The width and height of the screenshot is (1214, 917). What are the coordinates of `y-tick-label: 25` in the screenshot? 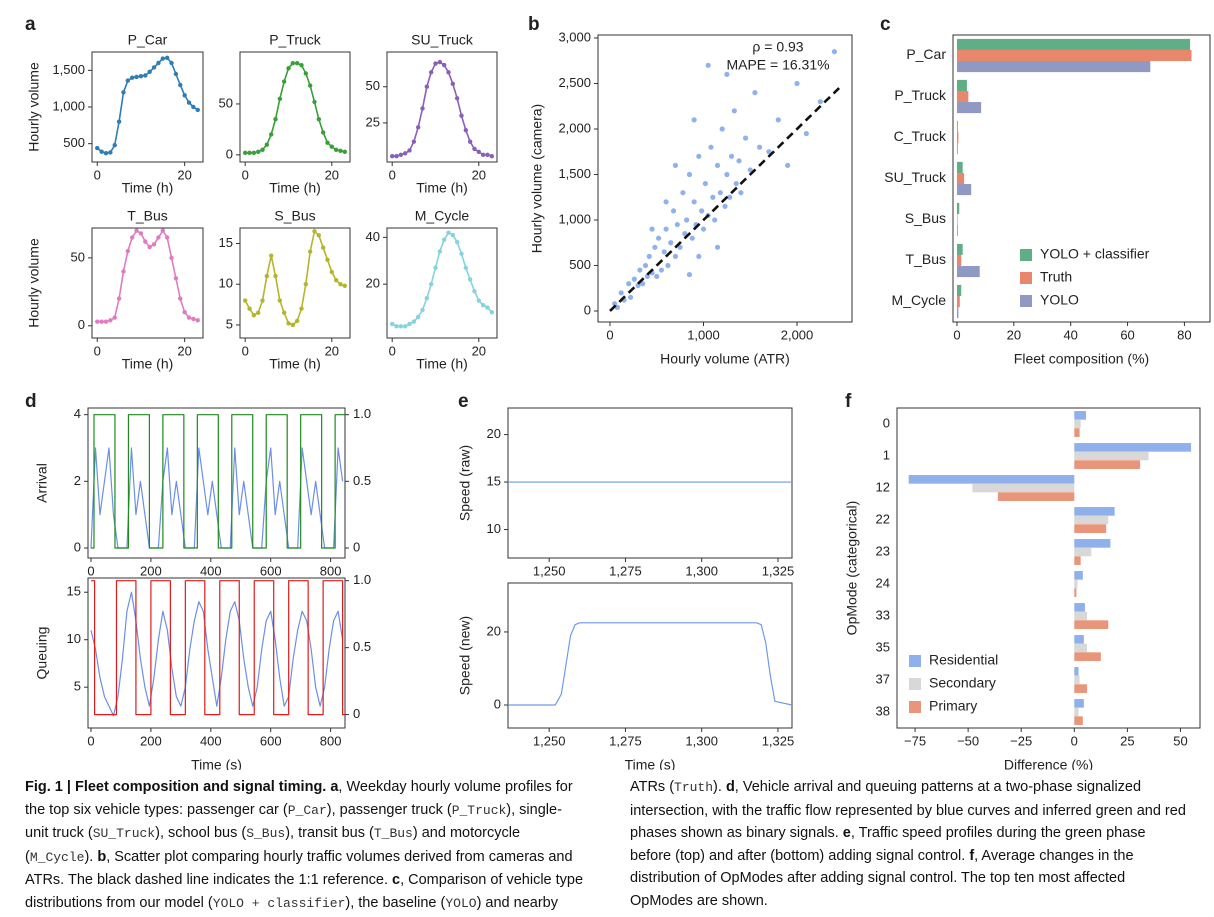 It's located at (373, 121).